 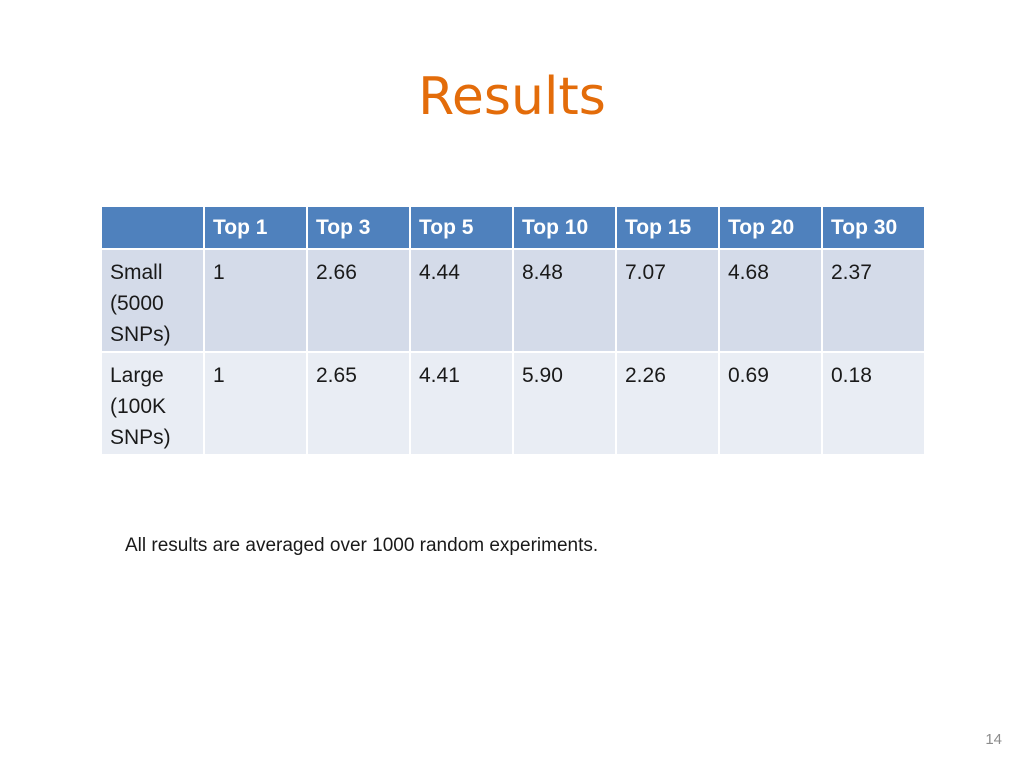 What do you see at coordinates (770, 227) in the screenshot?
I see `table-header-top-20: Top 20` at bounding box center [770, 227].